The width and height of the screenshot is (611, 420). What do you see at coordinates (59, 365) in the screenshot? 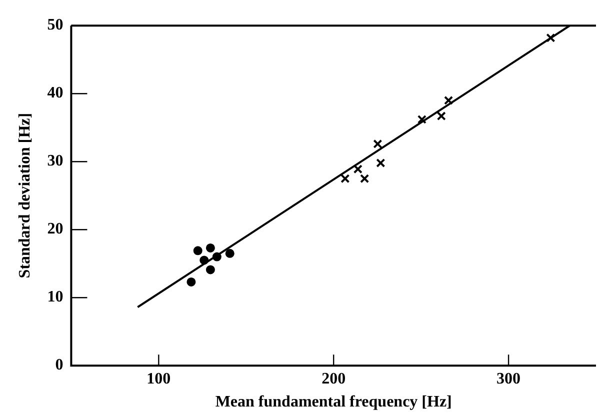
I see `y-tick-label: 0` at bounding box center [59, 365].